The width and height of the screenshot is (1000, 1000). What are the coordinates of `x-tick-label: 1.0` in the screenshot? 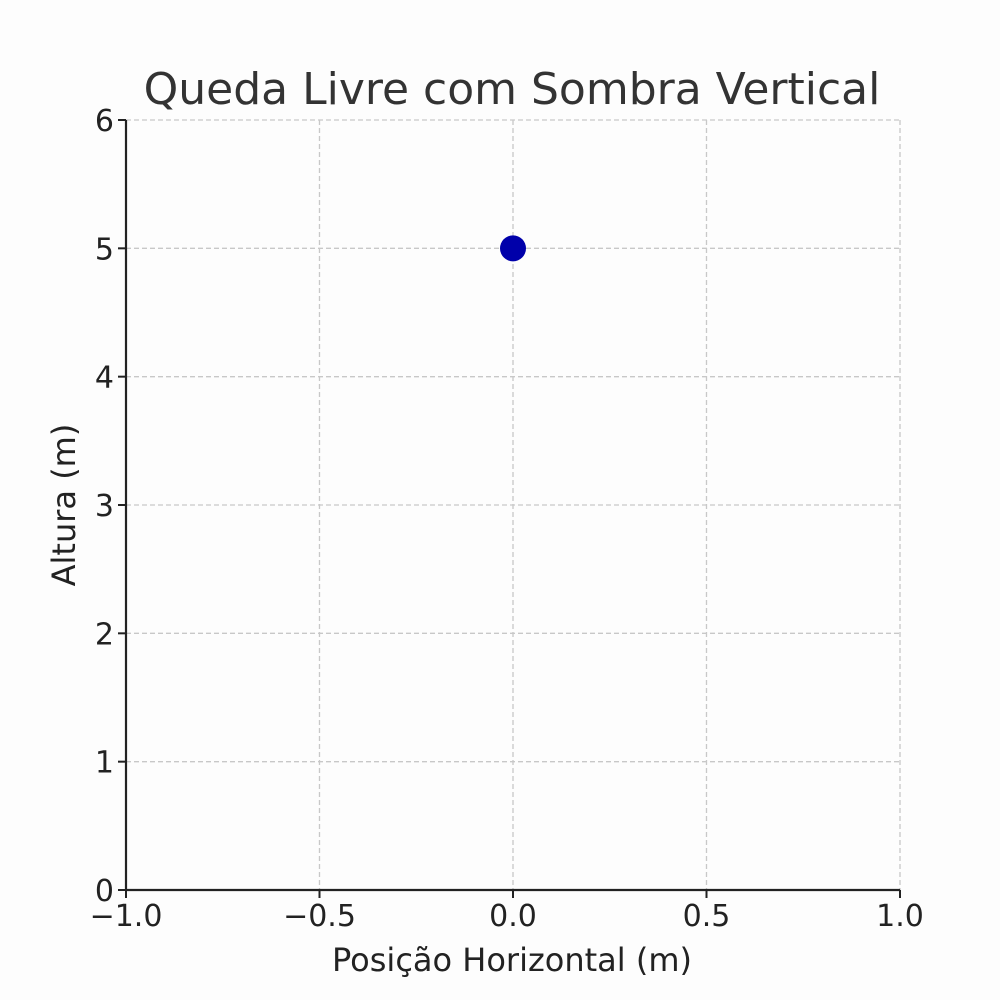 It's located at (900, 916).